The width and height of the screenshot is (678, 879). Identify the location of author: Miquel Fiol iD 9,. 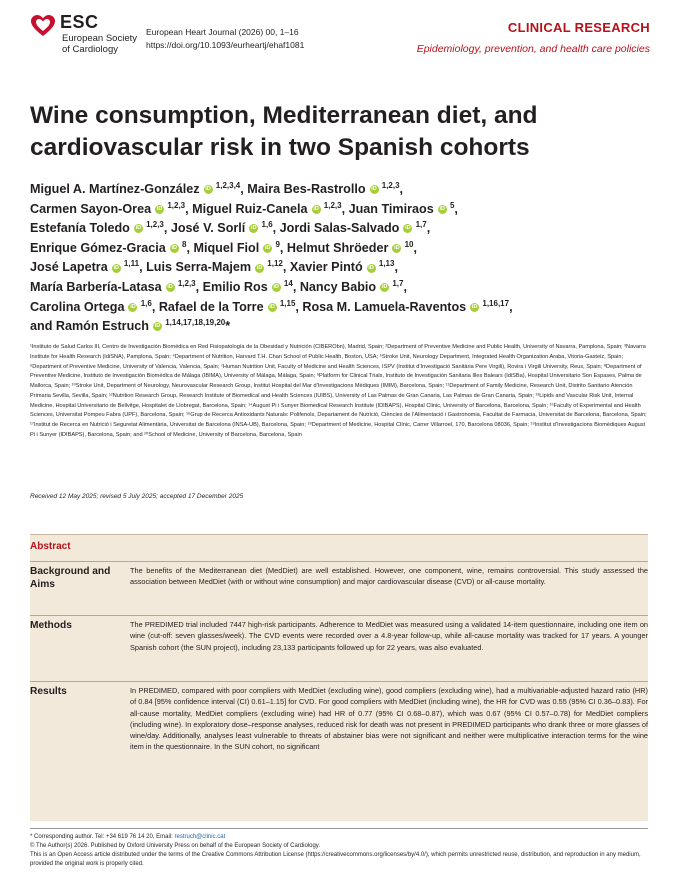
(238, 247).